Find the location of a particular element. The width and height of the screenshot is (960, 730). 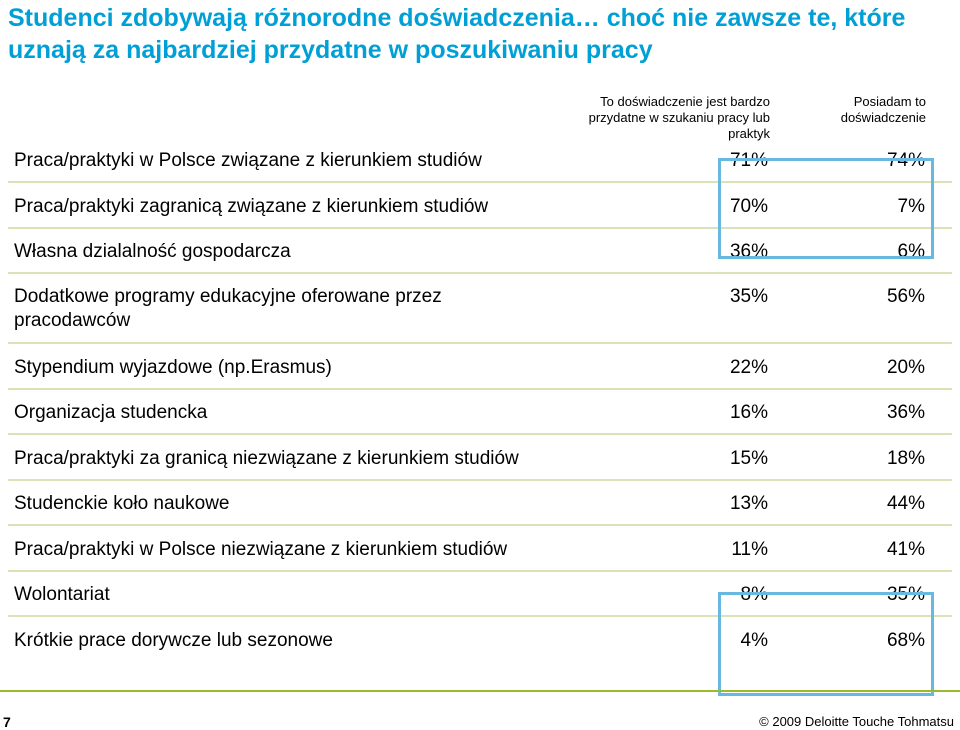

footer-divider is located at coordinates (480, 691).